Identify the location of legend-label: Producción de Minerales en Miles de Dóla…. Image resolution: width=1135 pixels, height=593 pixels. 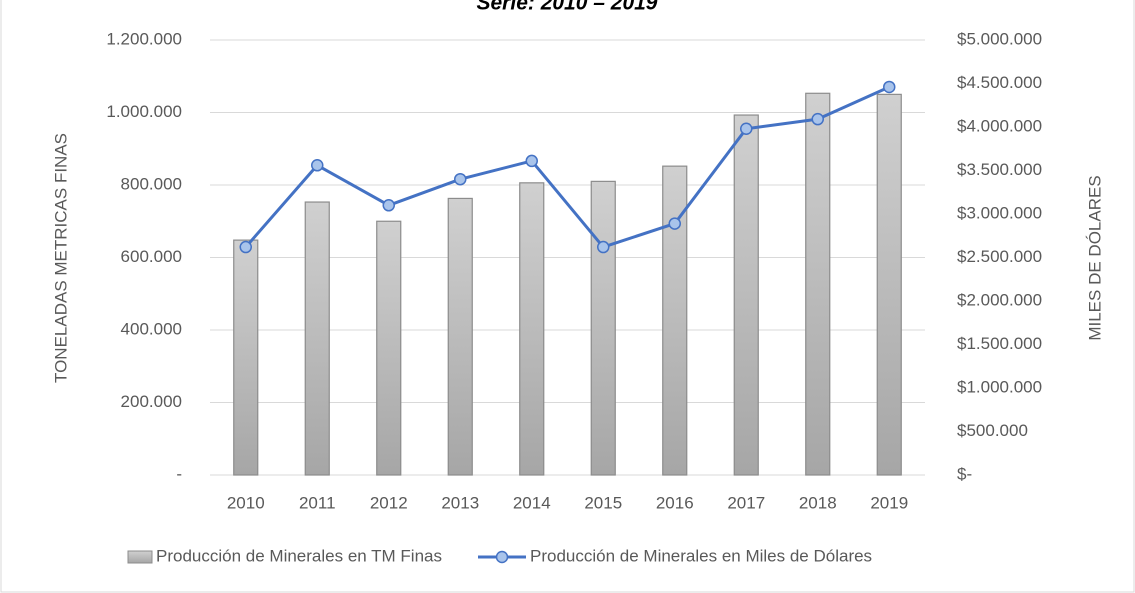
(701, 555).